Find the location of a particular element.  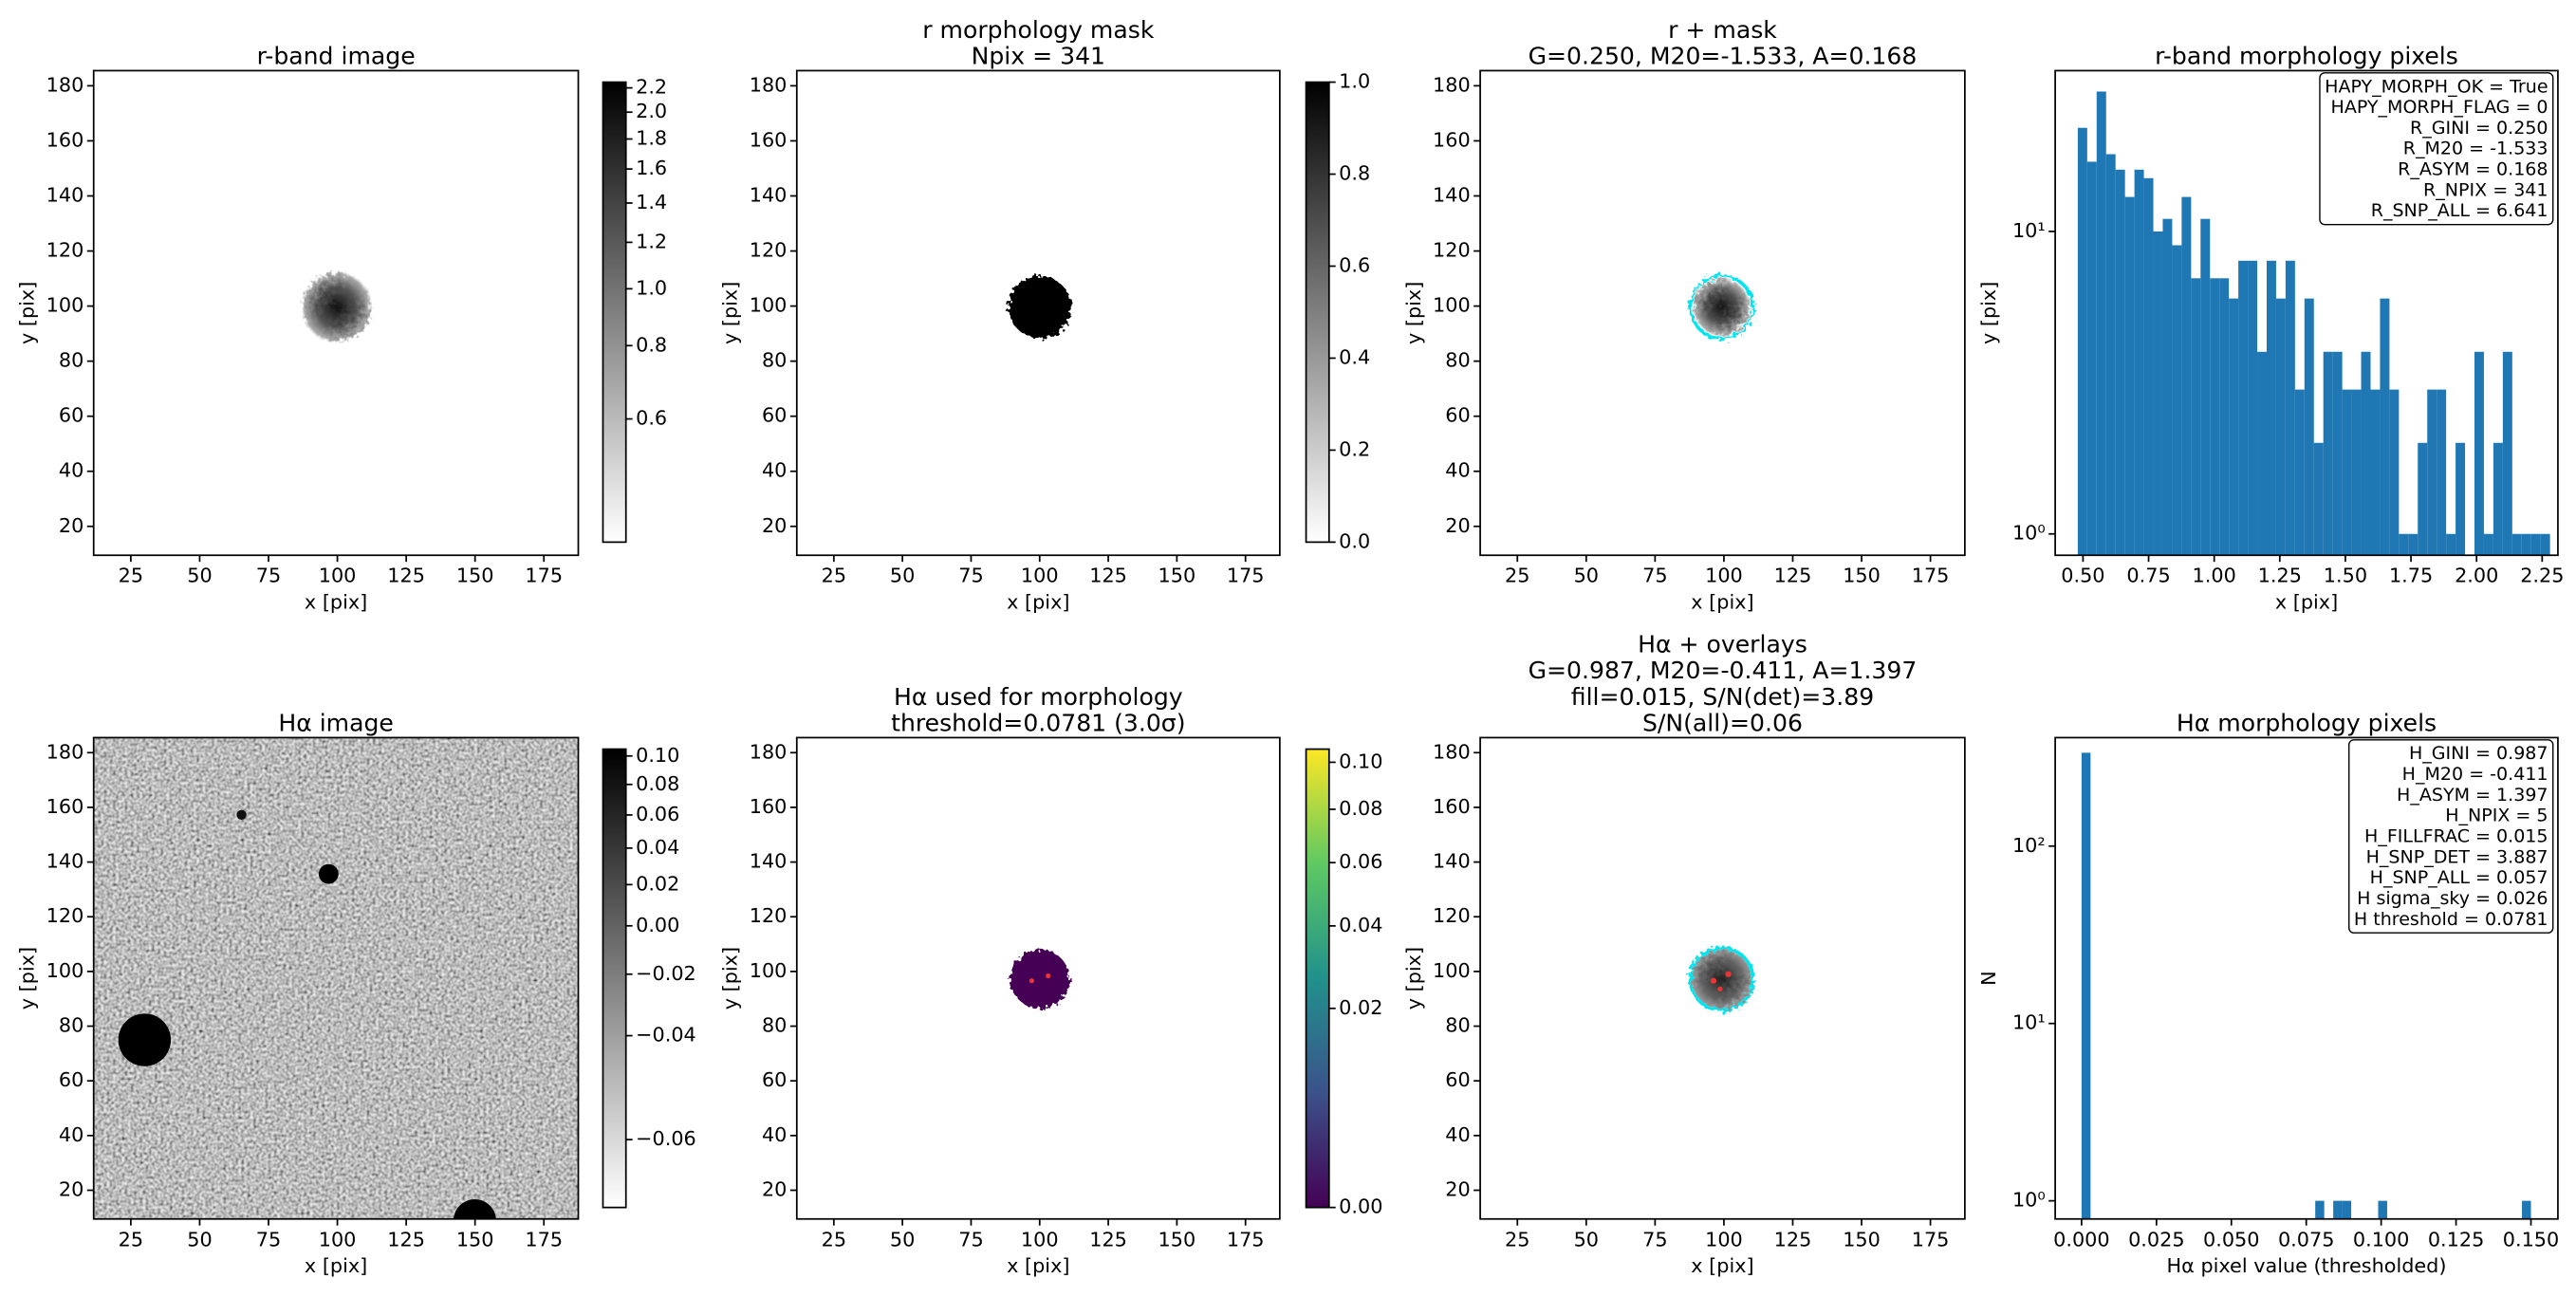

panel-title: r-band image is located at coordinates (336, 56).